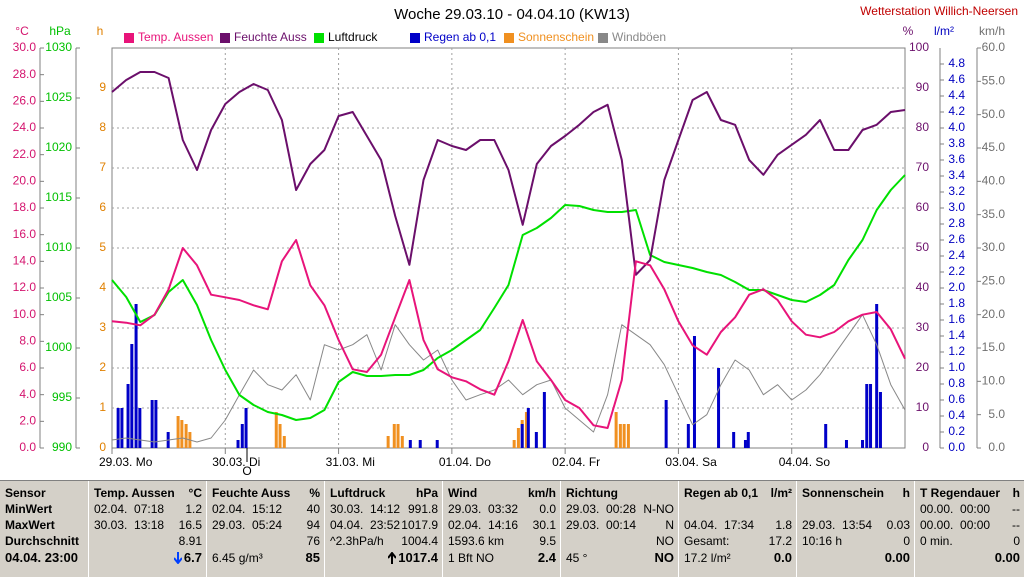 The width and height of the screenshot is (1024, 577). Describe the element at coordinates (956, 303) in the screenshot. I see `y-tick-label: 1.8` at that location.